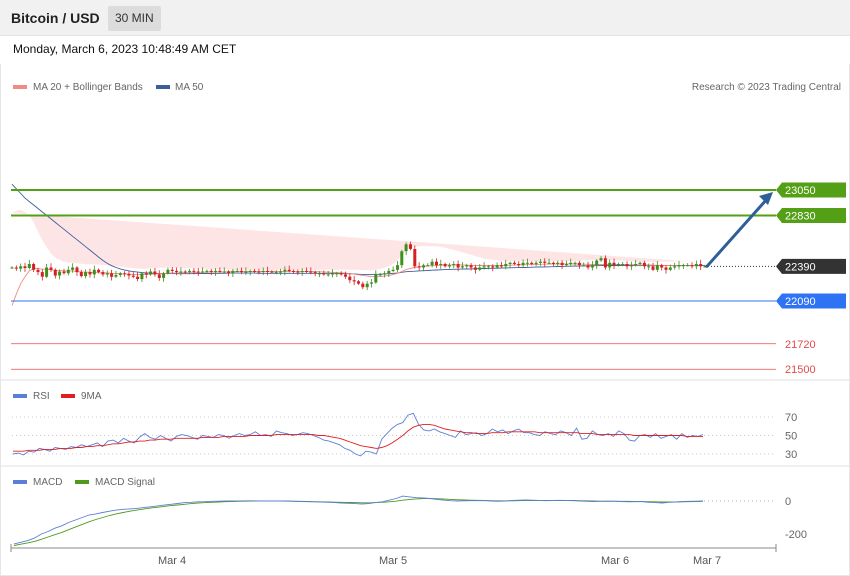 This screenshot has width=850, height=576. Describe the element at coordinates (134, 18) in the screenshot. I see `timeframe-badge: 30 MIN` at that location.